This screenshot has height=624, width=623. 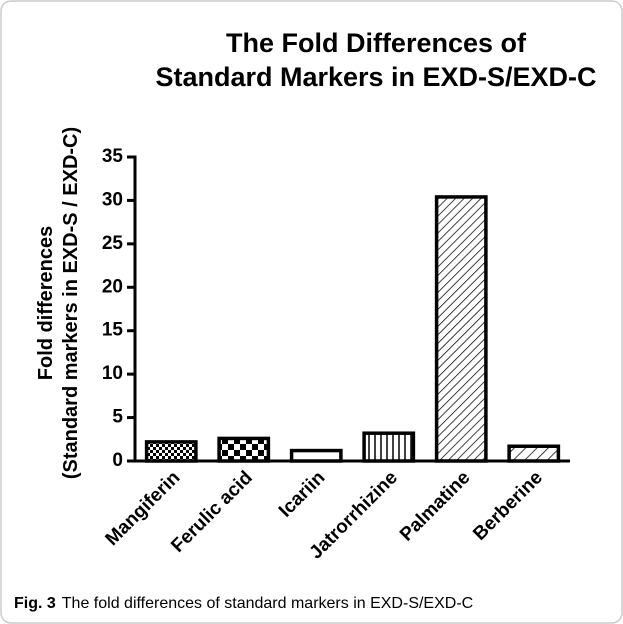 What do you see at coordinates (112, 286) in the screenshot?
I see `y-tick-label: 20` at bounding box center [112, 286].